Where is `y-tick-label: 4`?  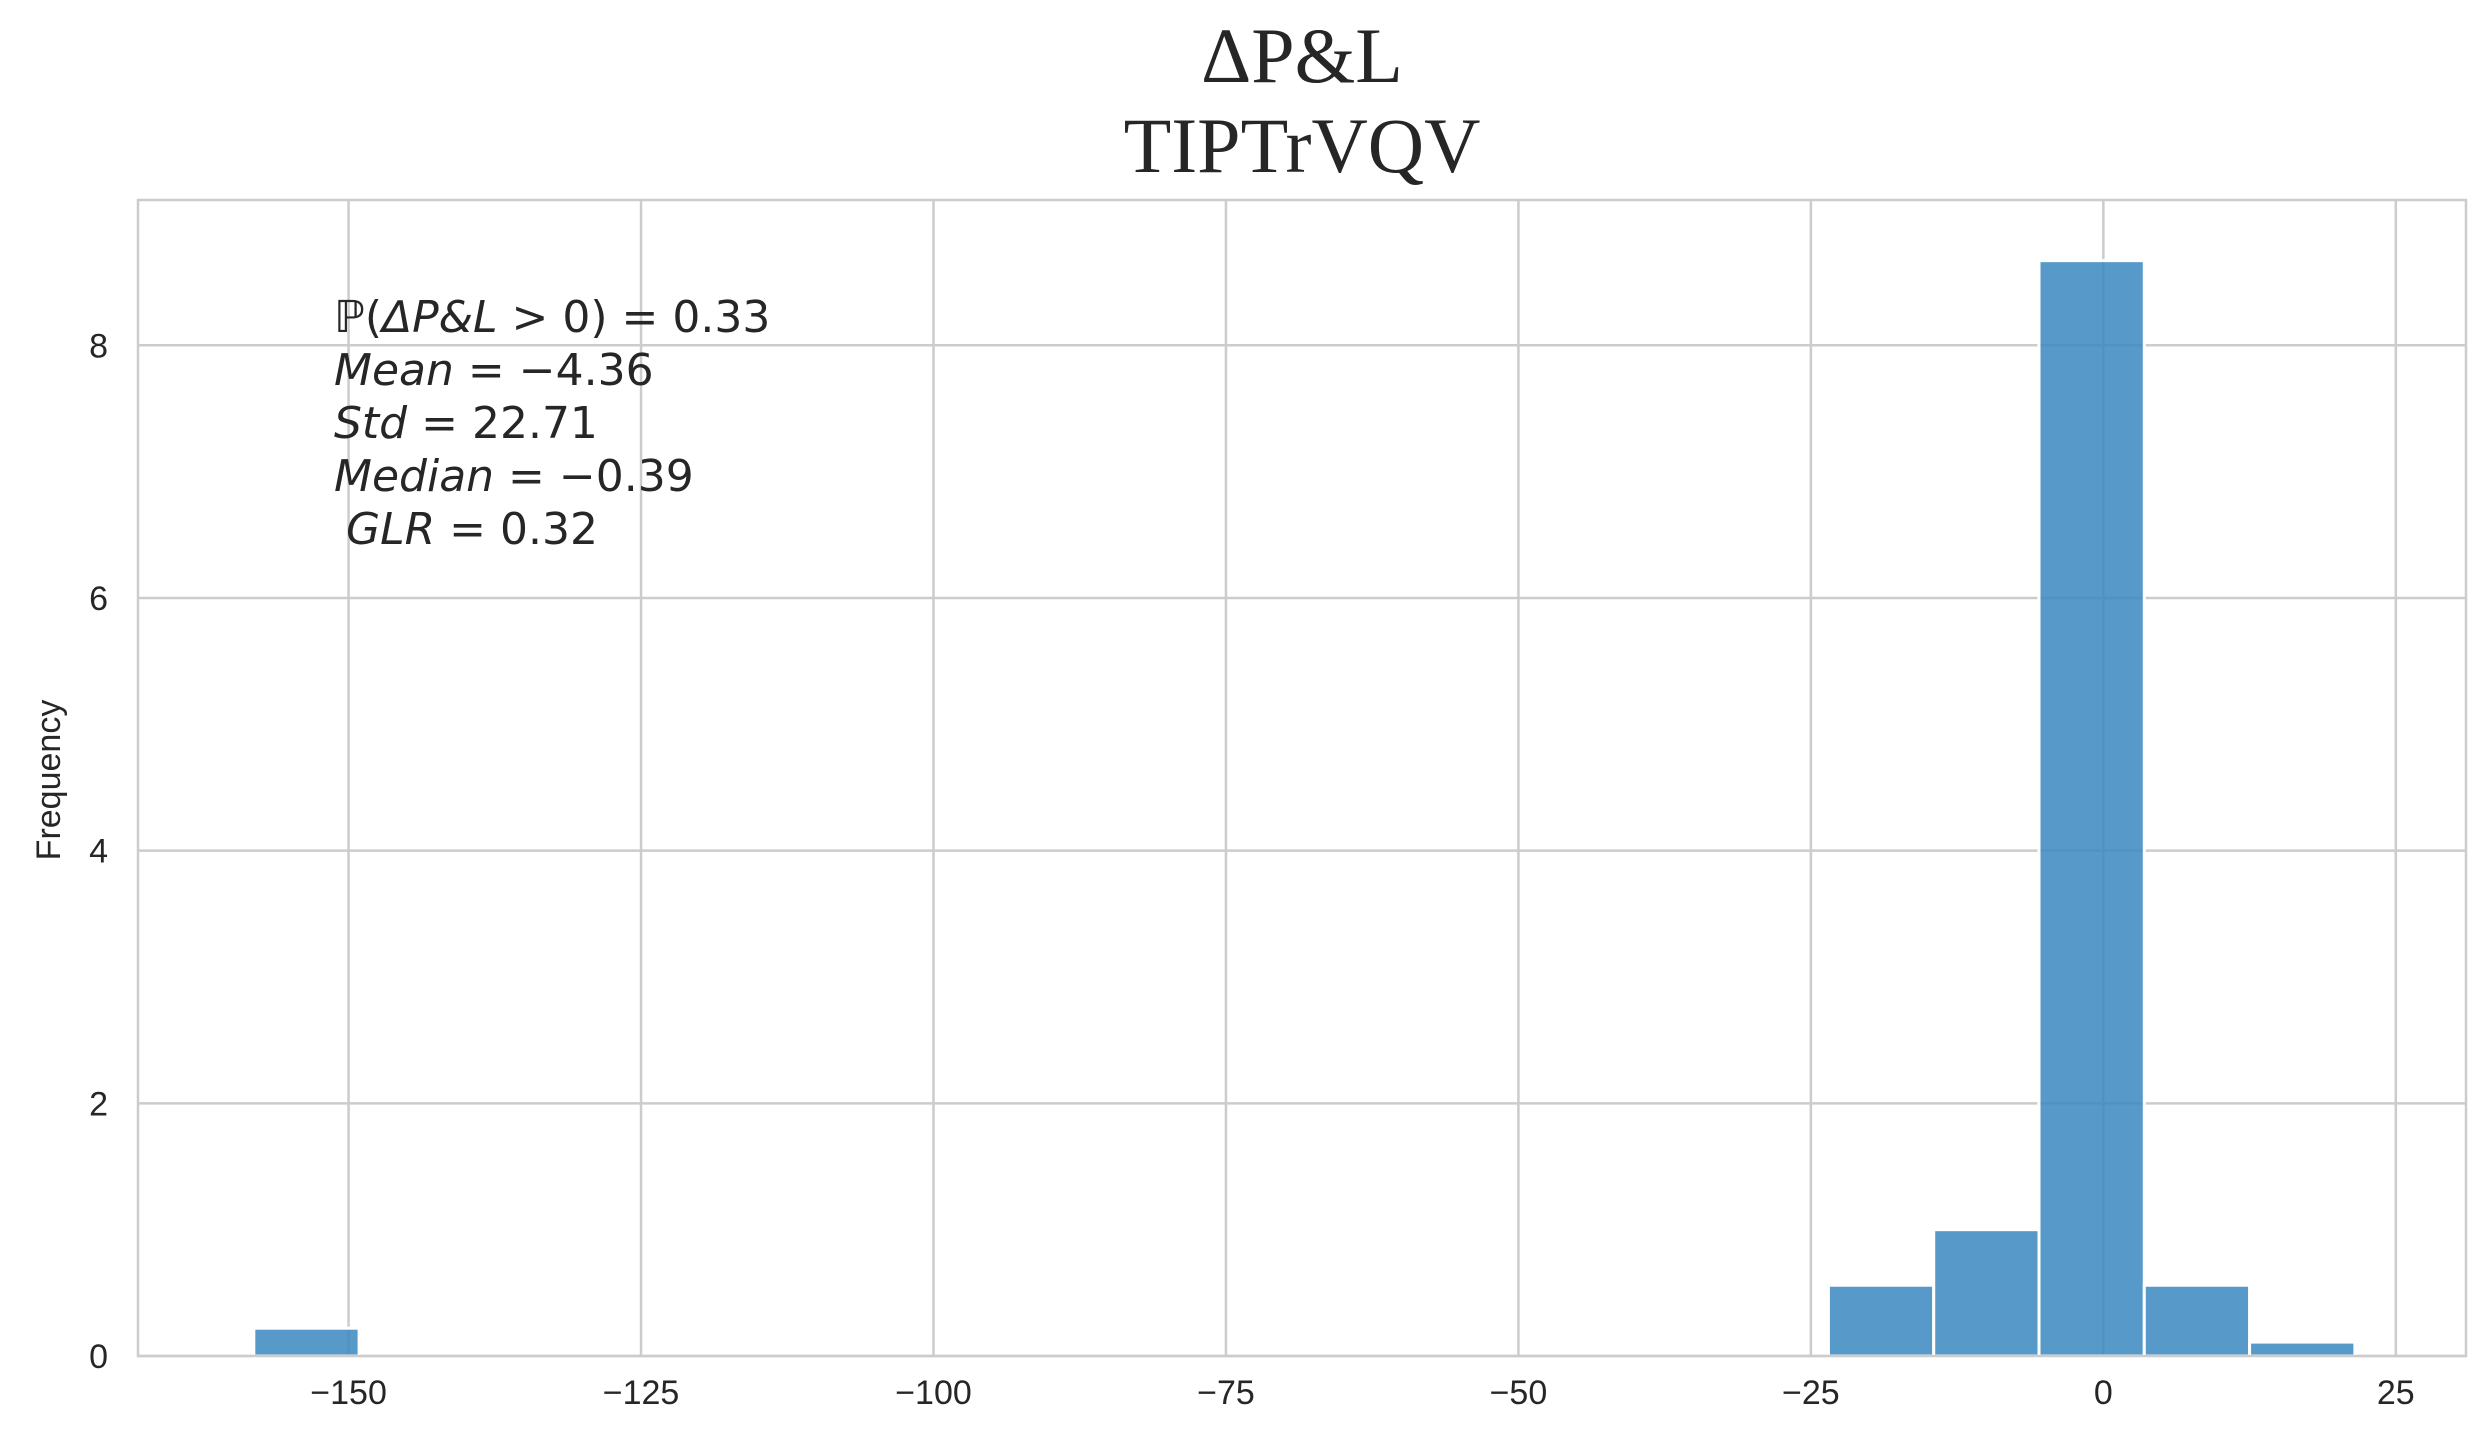 y-tick-label: 4 is located at coordinates (98, 852).